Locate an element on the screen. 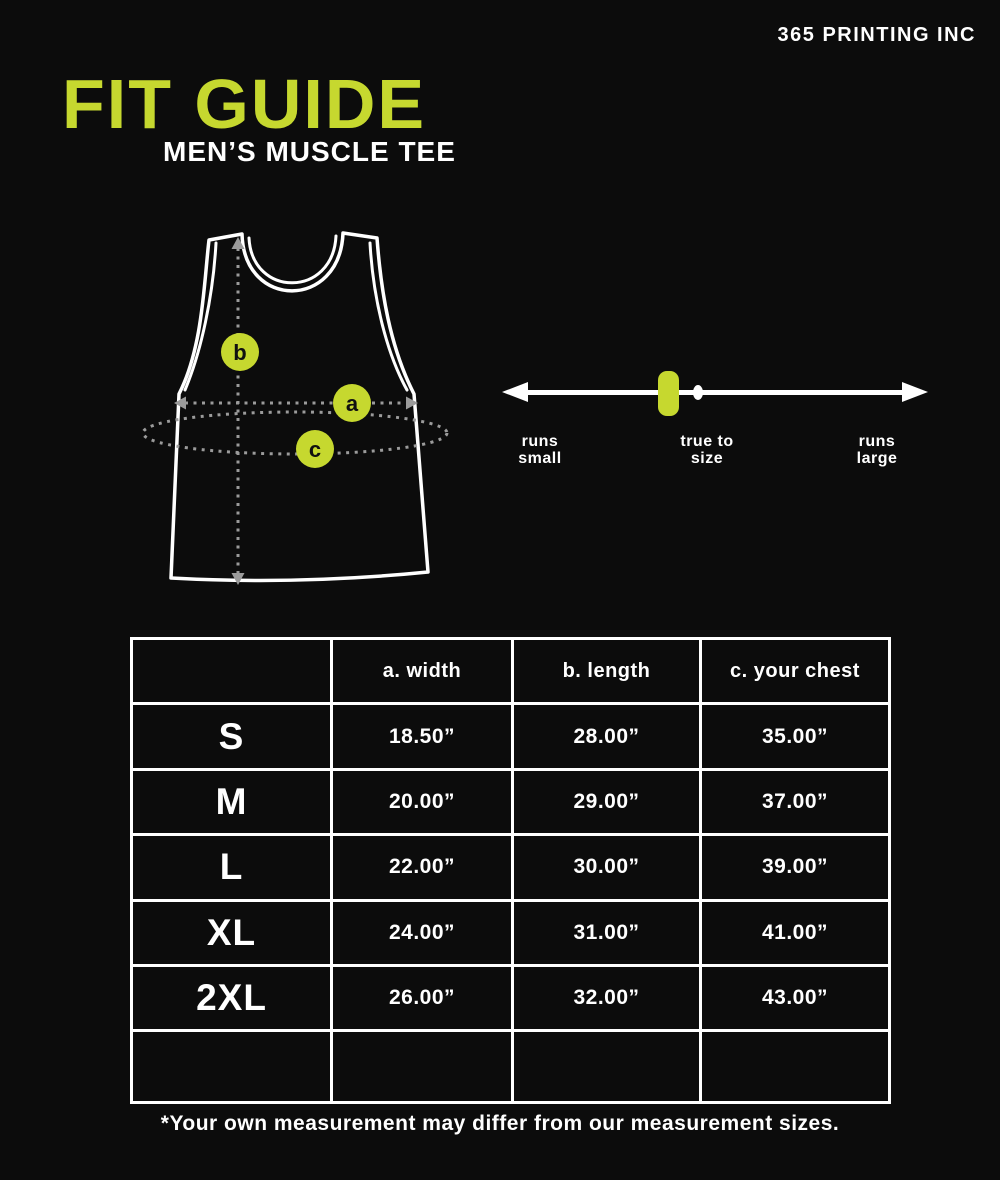  brand-name: 365 PRINTING INC is located at coordinates (876, 35).